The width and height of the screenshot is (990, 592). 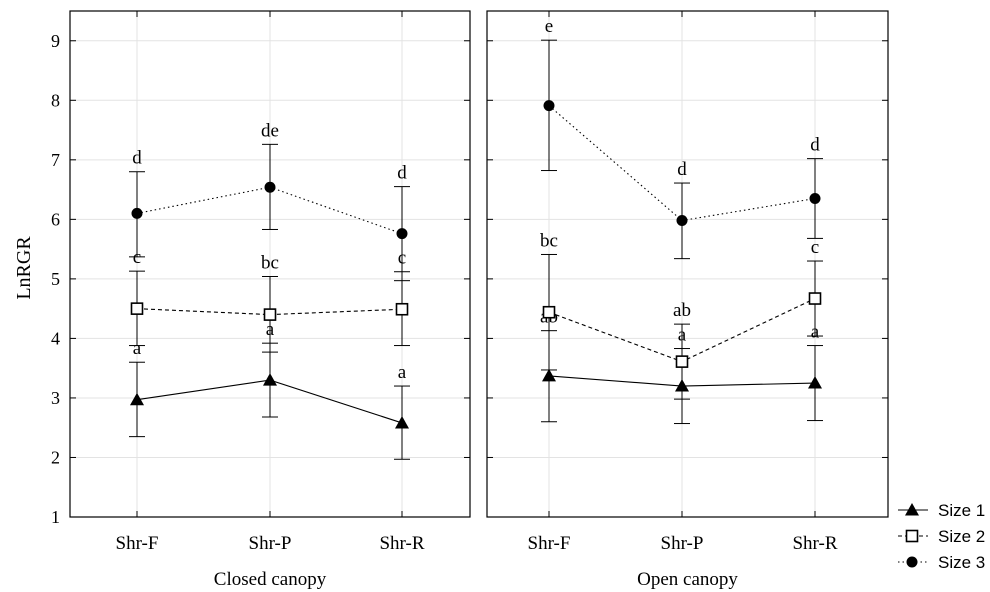 What do you see at coordinates (55, 457) in the screenshot?
I see `y-tick-label: 2` at bounding box center [55, 457].